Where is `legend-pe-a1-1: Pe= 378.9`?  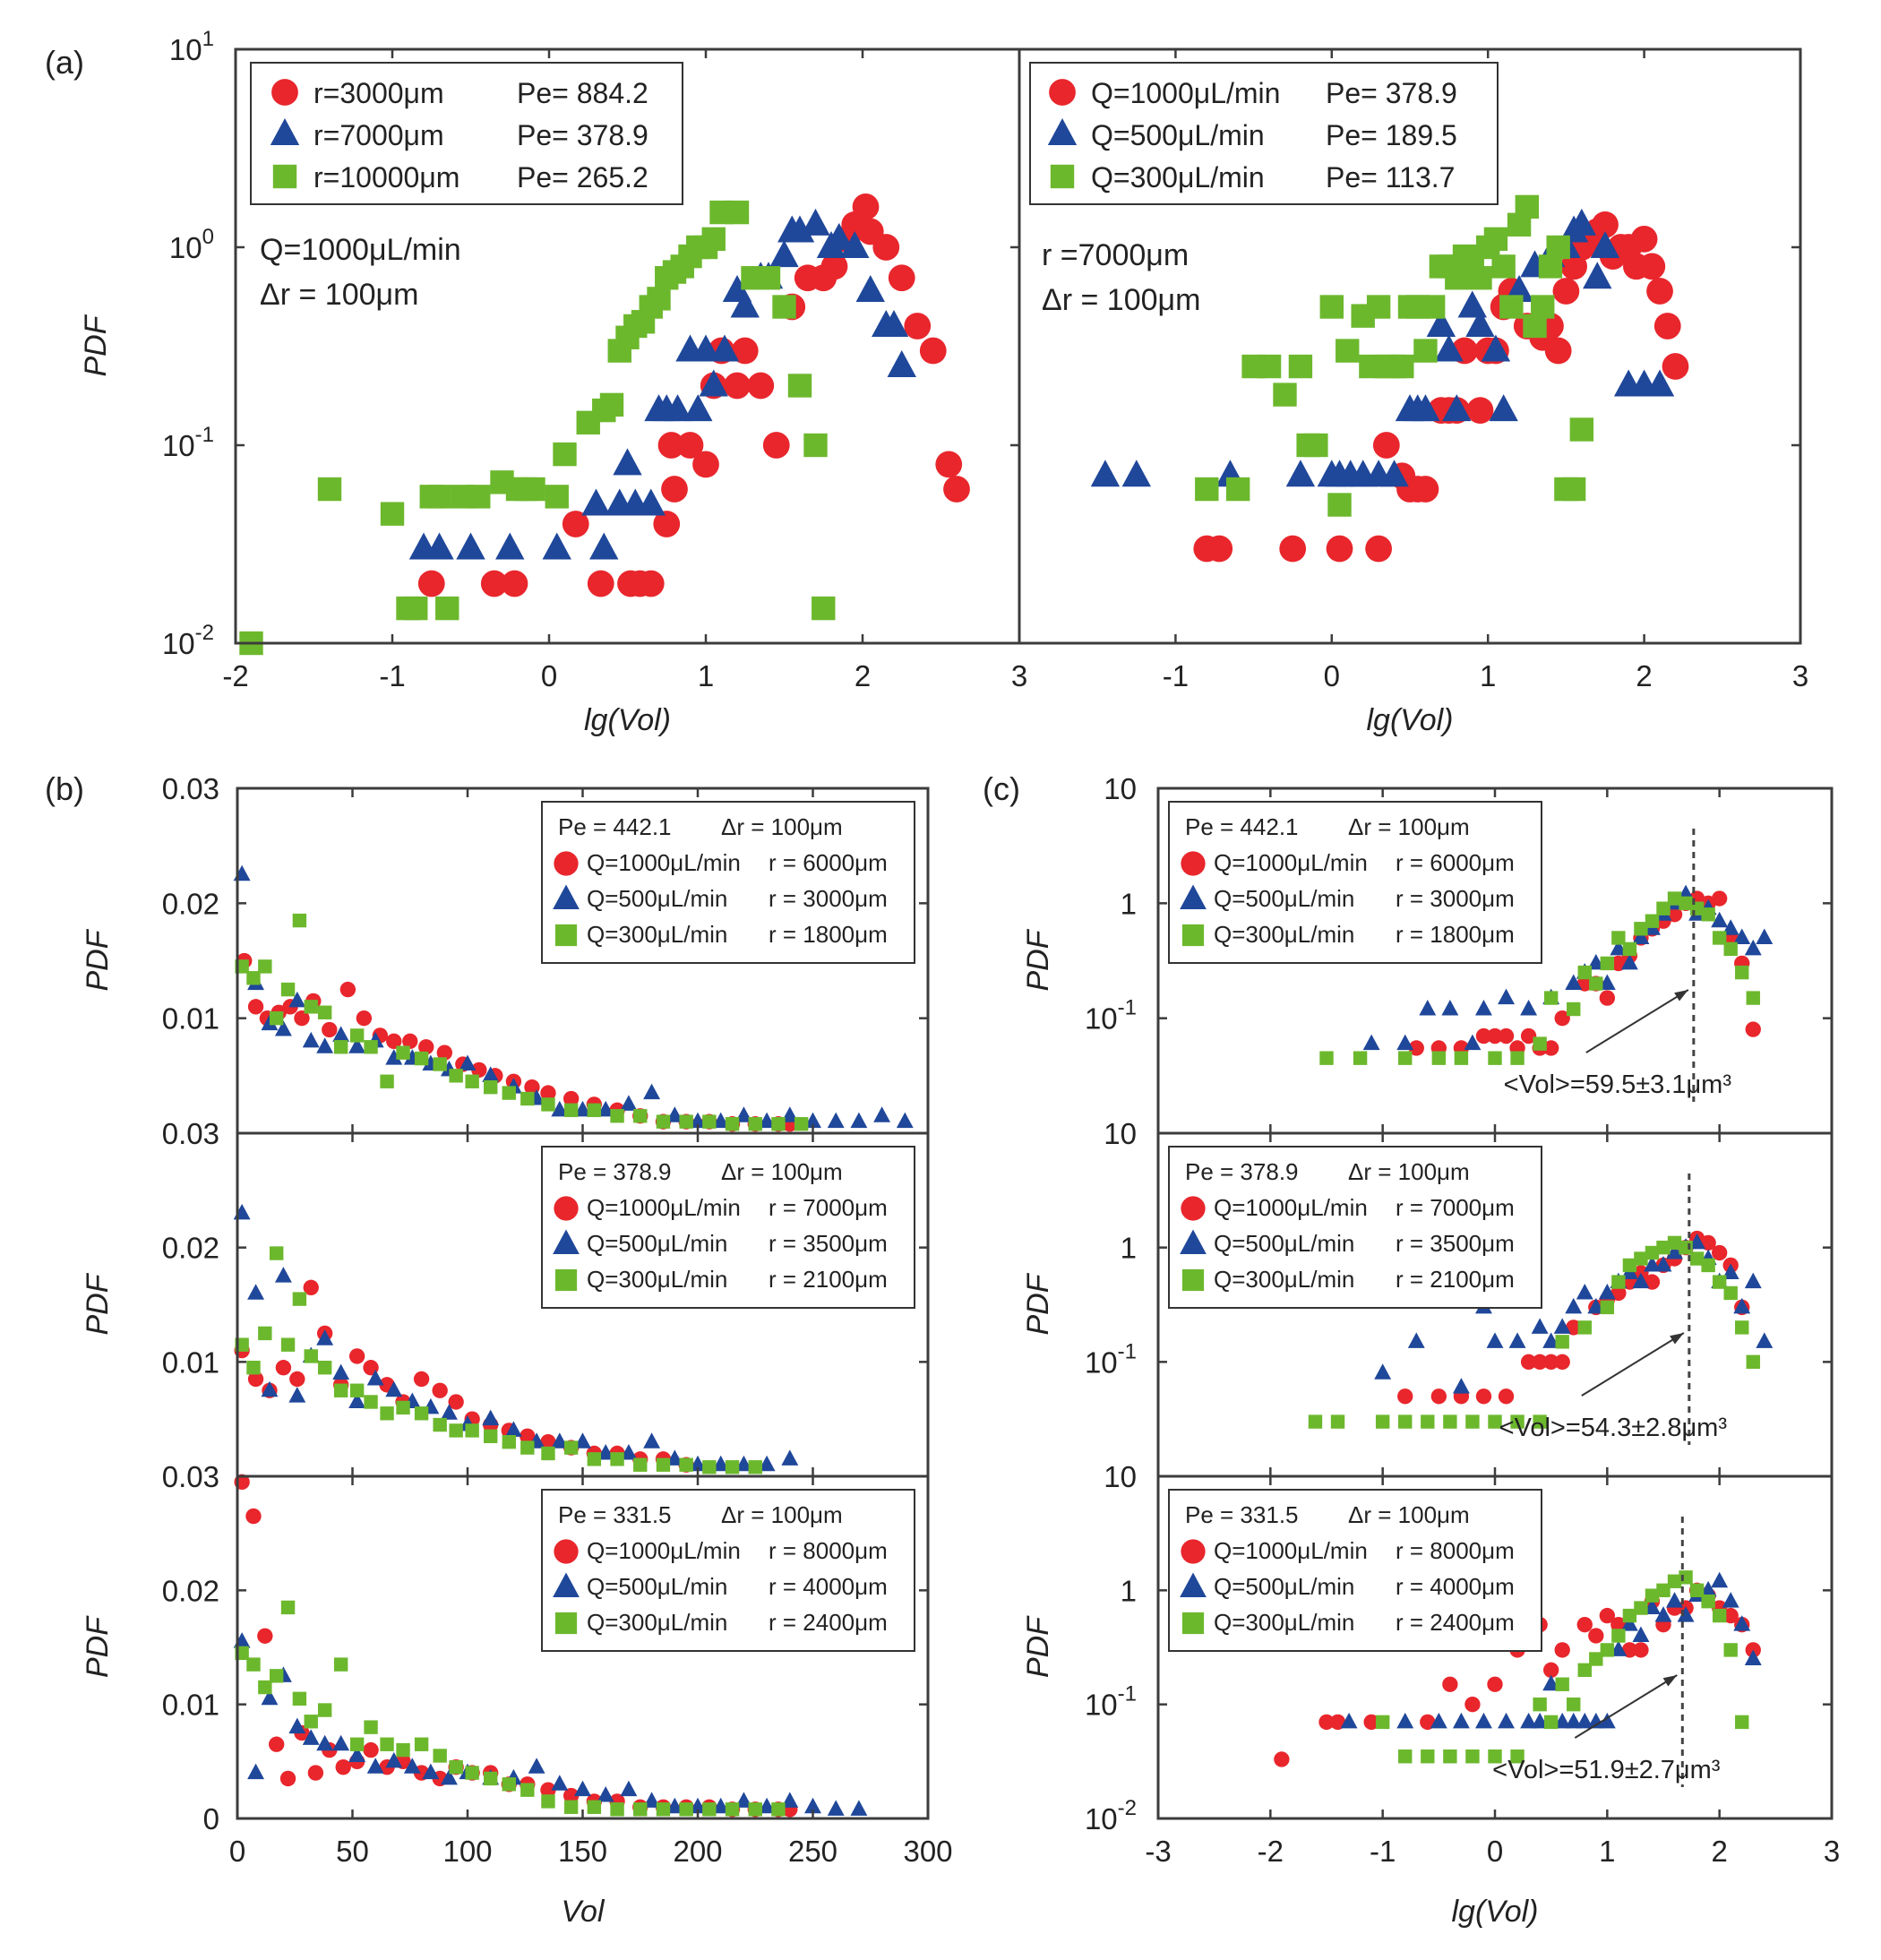 legend-pe-a1-1: Pe= 378.9 is located at coordinates (582, 135).